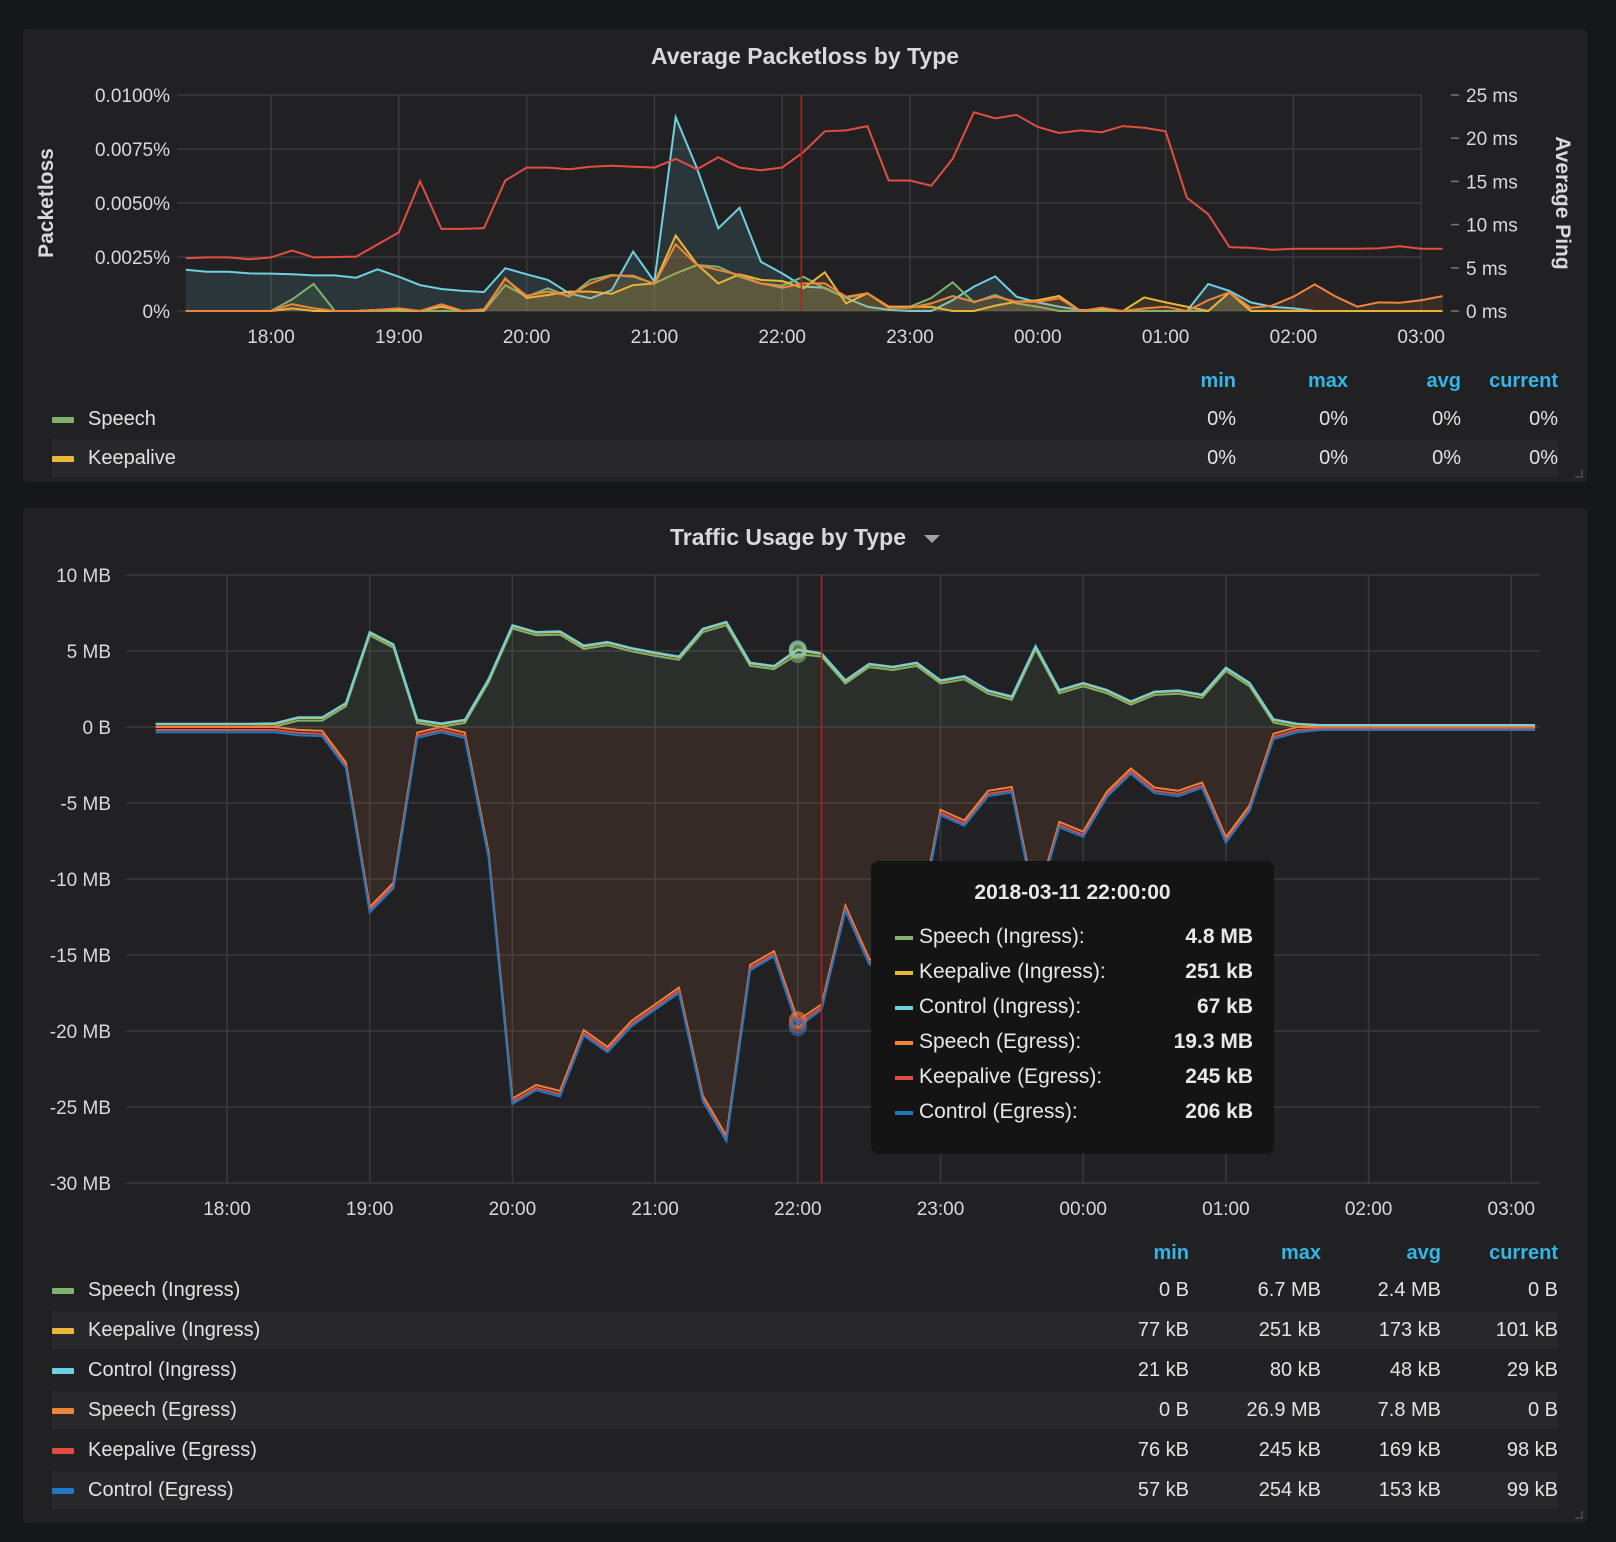  What do you see at coordinates (1289, 1490) in the screenshot?
I see `legend-max: 254 kB` at bounding box center [1289, 1490].